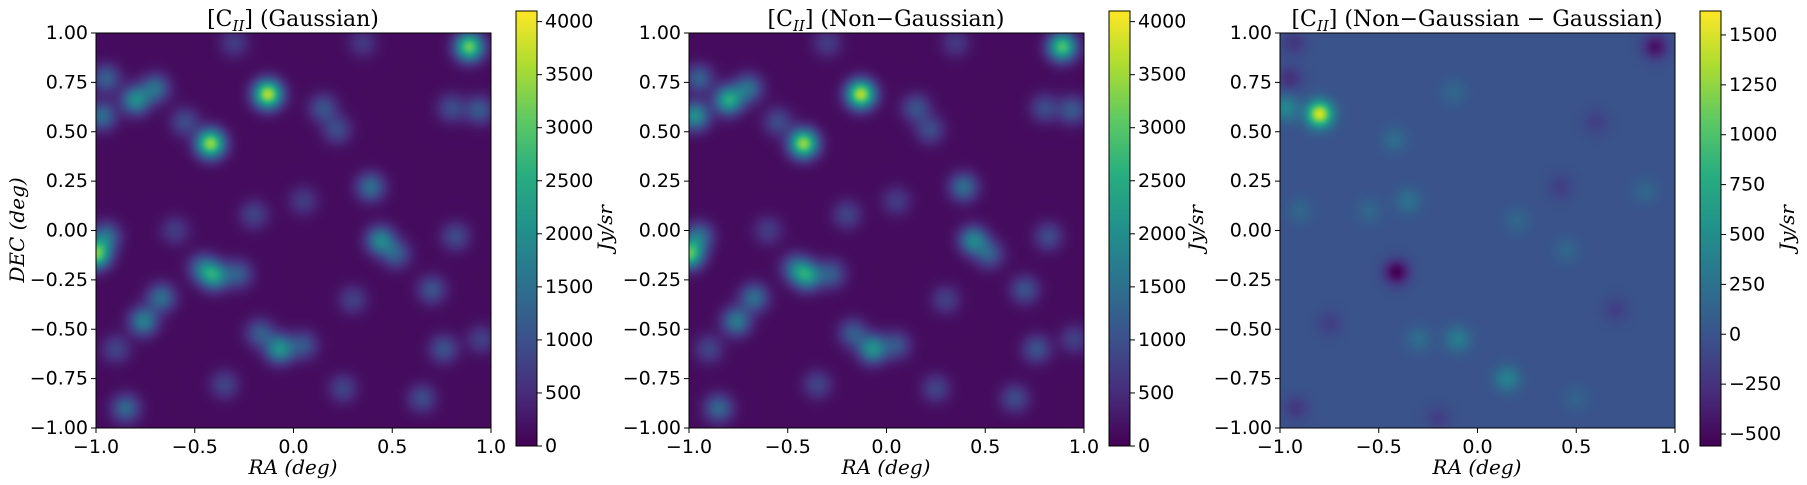 The width and height of the screenshot is (1807, 485). I want to click on colorbar-tick-label: −500, so click(1755, 434).